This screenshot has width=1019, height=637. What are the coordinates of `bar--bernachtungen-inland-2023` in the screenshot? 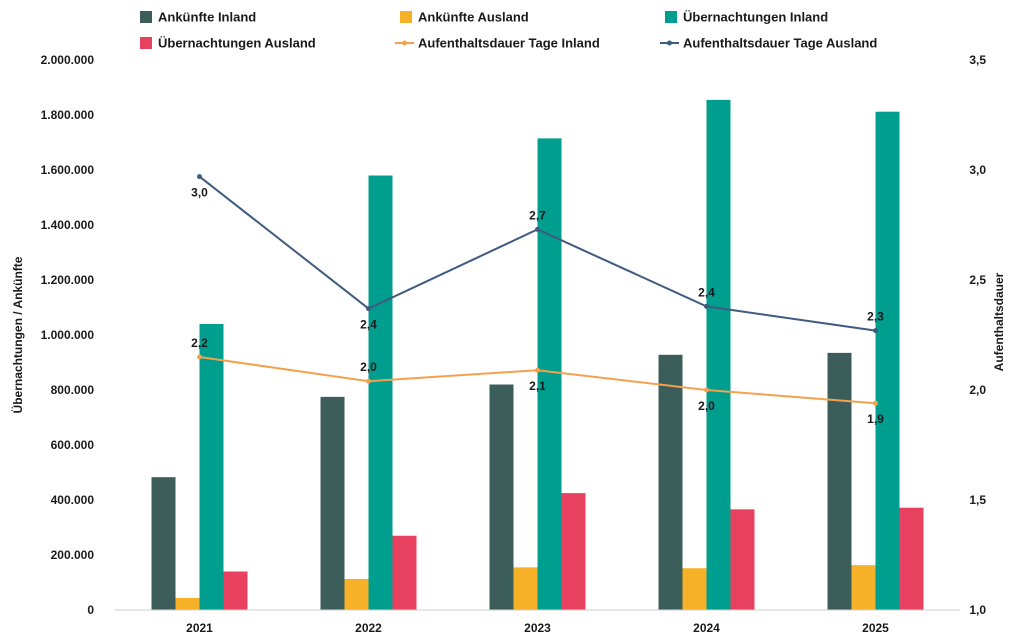 It's located at (549, 374).